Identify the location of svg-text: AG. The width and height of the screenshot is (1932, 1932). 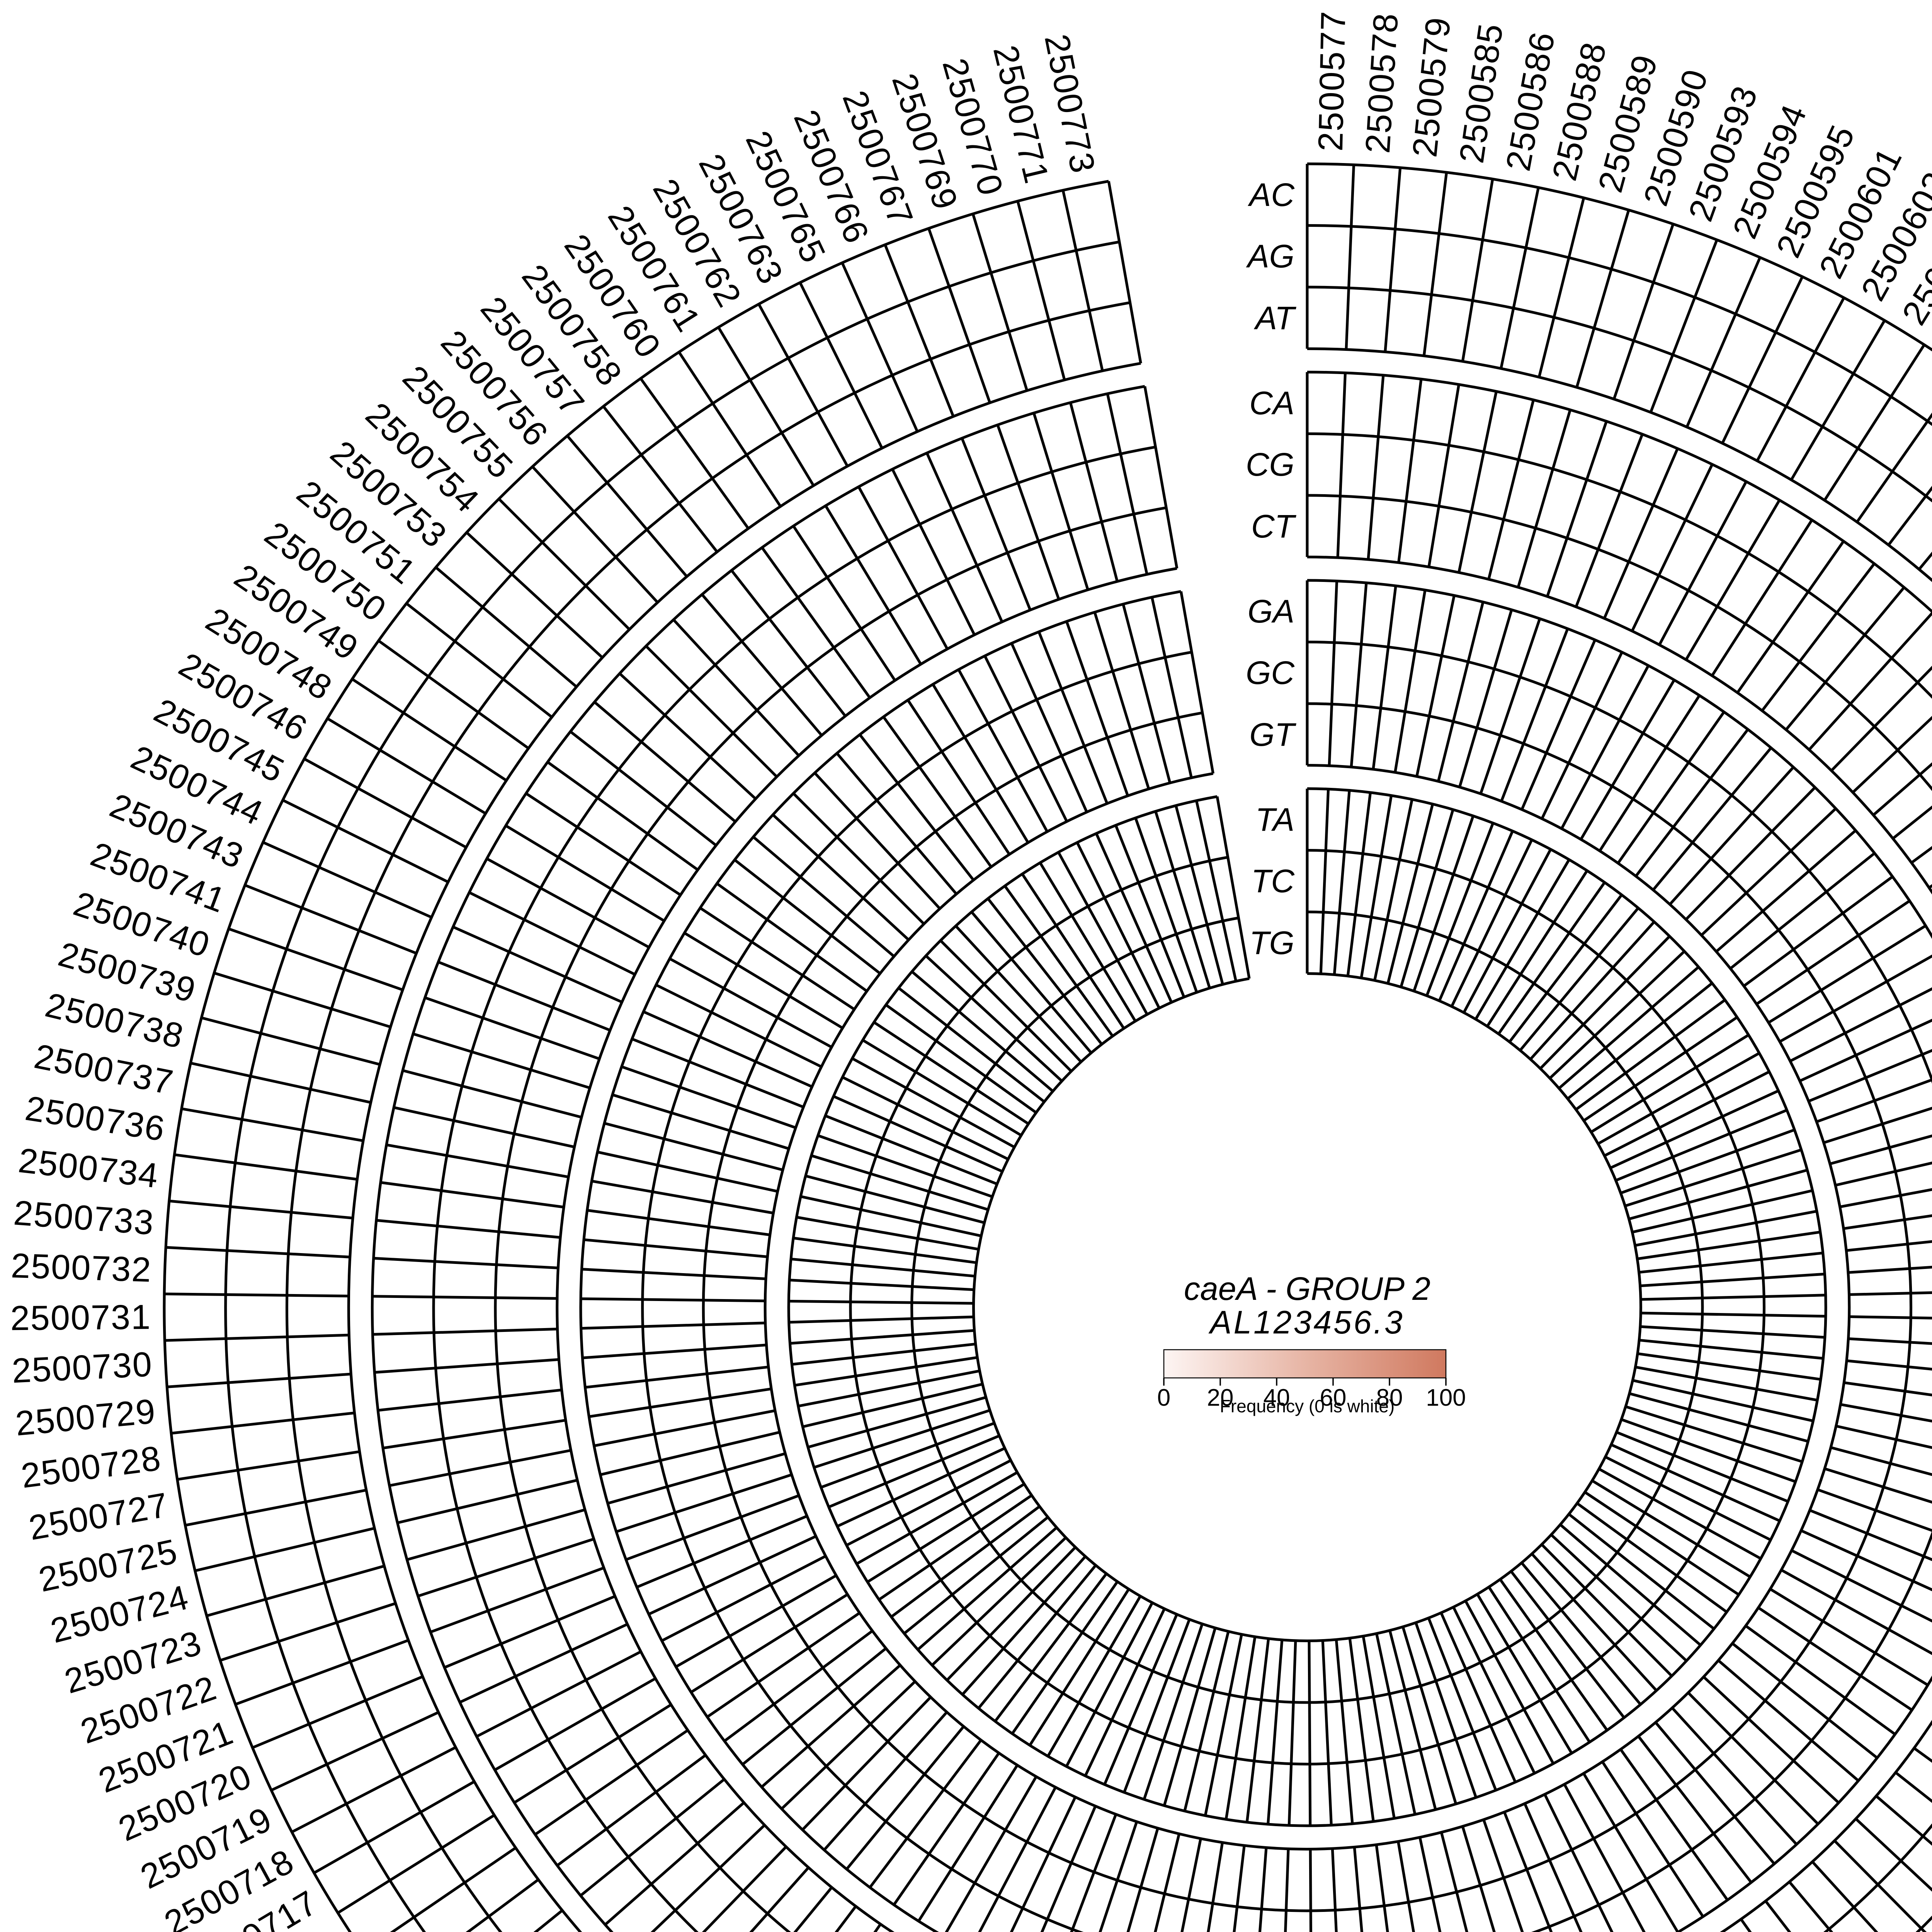
(1270, 256).